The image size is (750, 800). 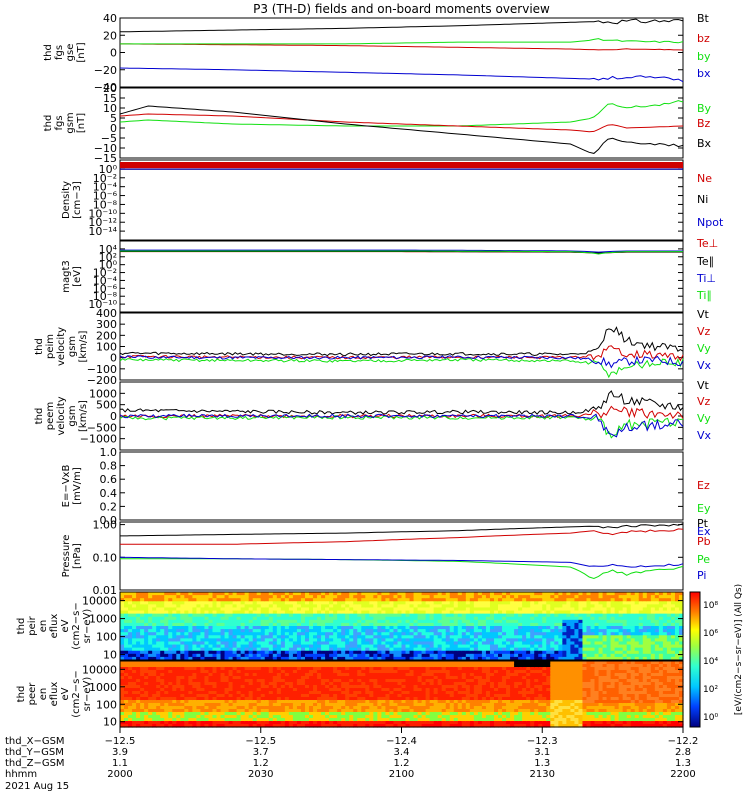 I want to click on legend-label-4-1: Vz, so click(x=704, y=331).